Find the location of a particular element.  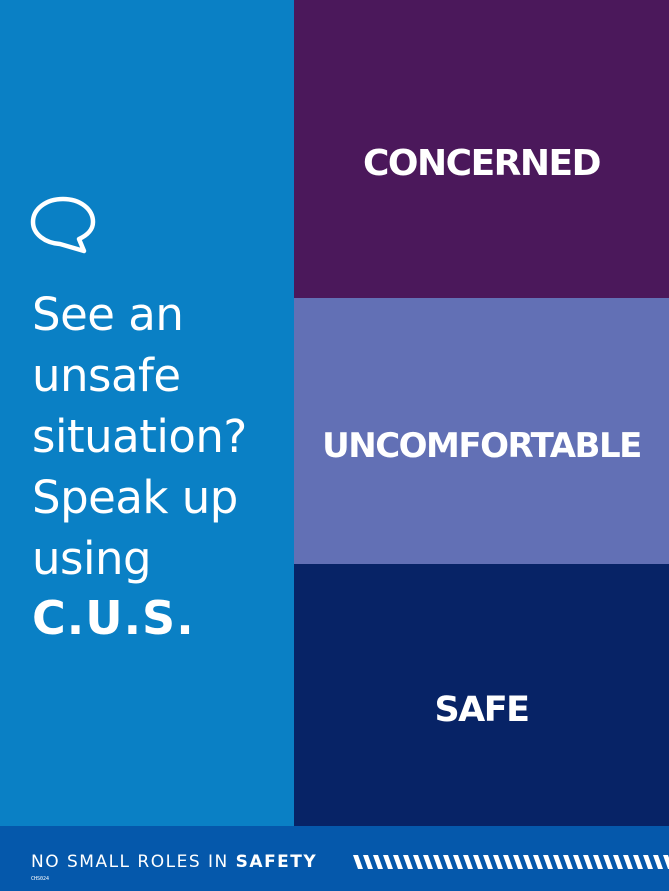

headline-line: unsafe is located at coordinates (106, 375).